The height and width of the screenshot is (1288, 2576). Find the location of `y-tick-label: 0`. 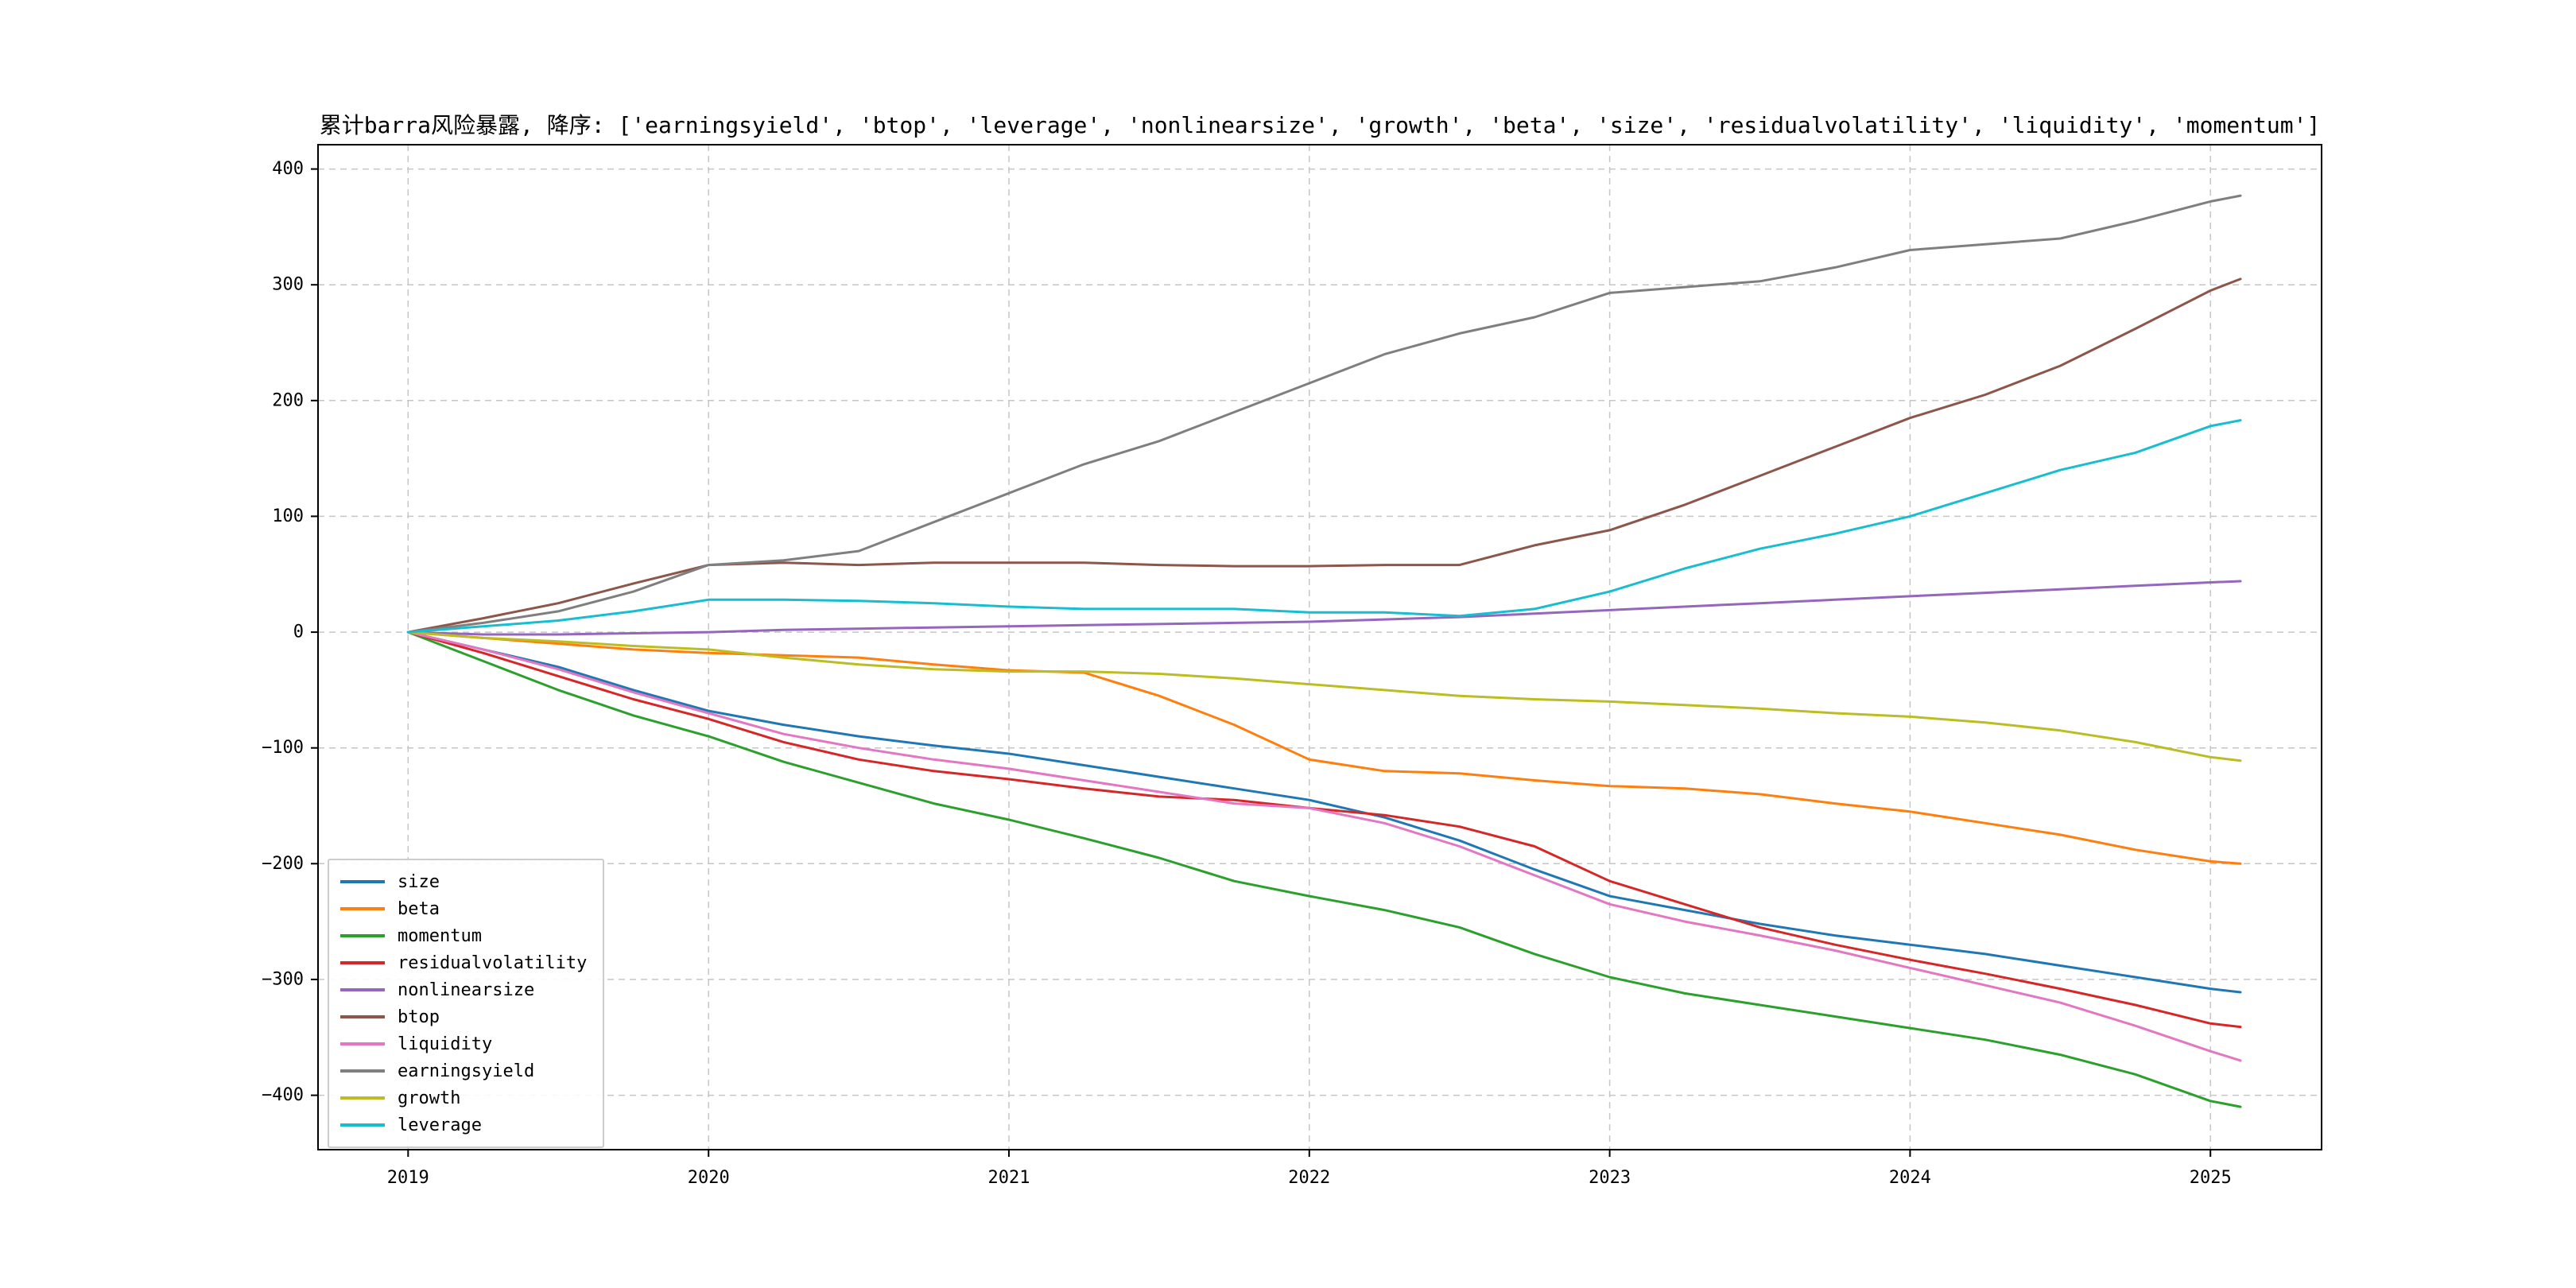

y-tick-label: 0 is located at coordinates (299, 632).